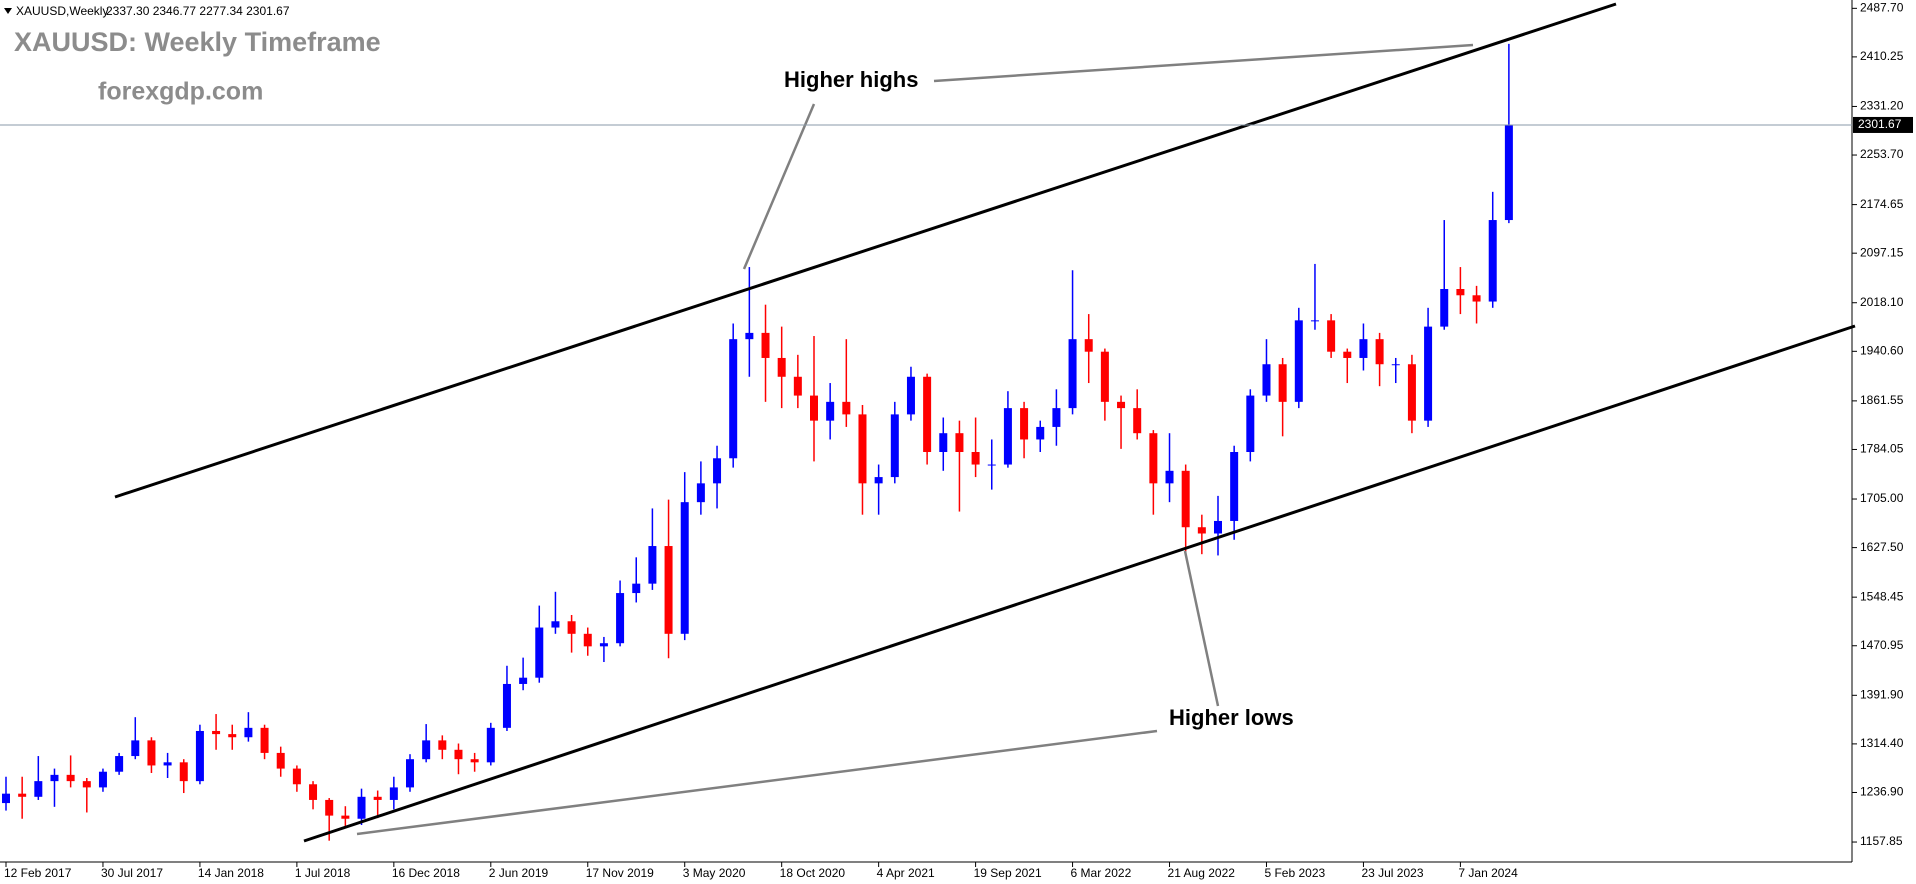 The height and width of the screenshot is (884, 1916). What do you see at coordinates (1882, 400) in the screenshot?
I see `y-tick-label: 1861.55` at bounding box center [1882, 400].